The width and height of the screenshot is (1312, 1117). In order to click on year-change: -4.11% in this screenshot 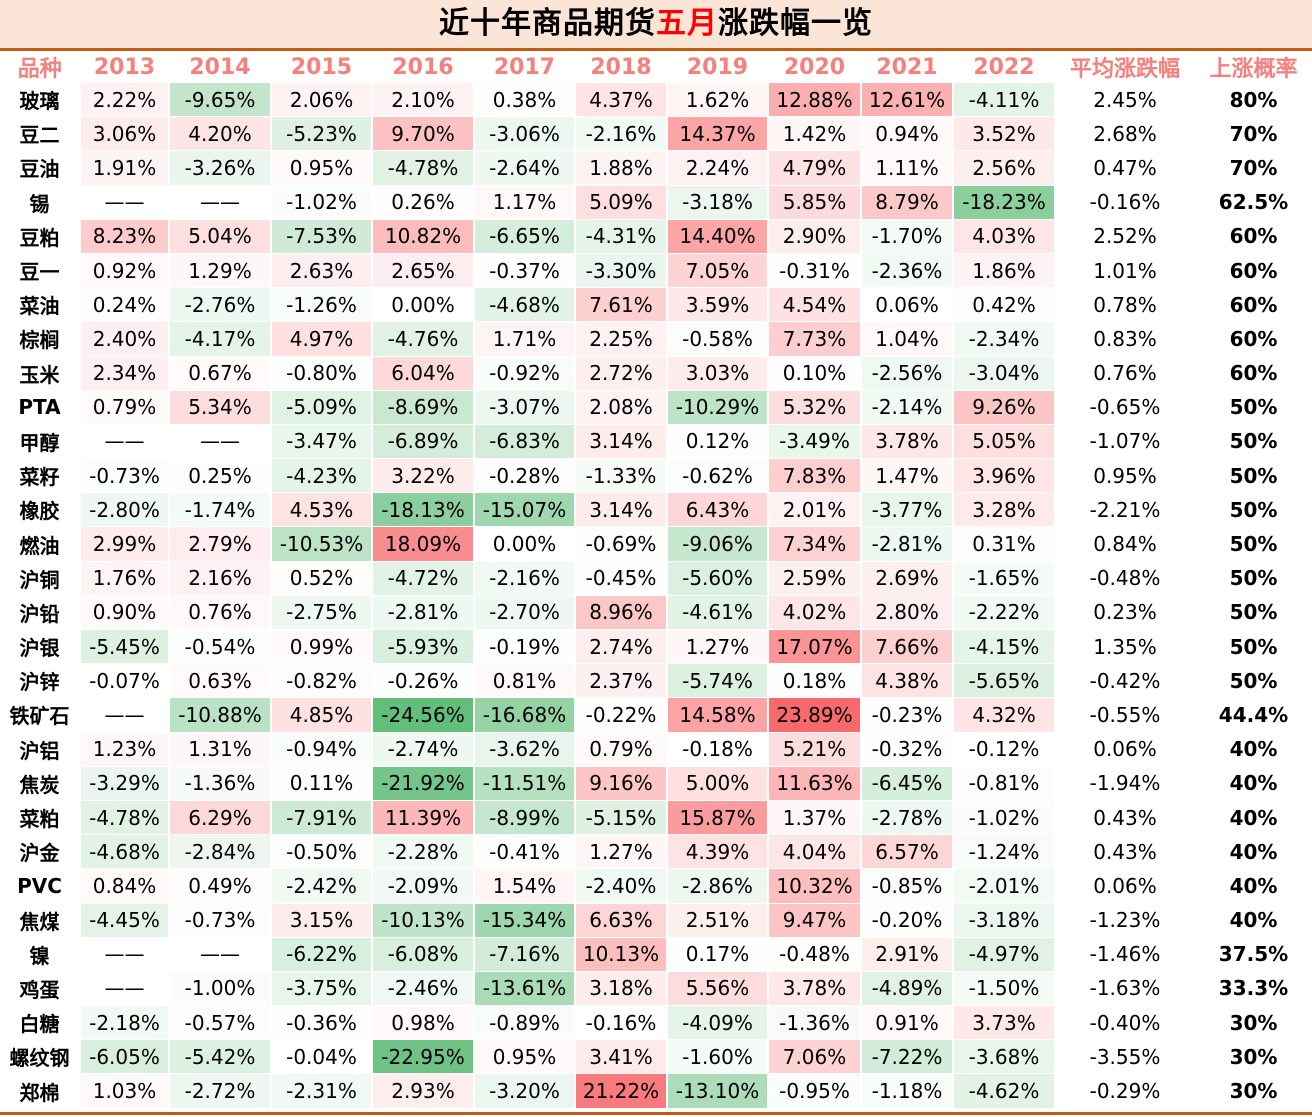, I will do `click(1004, 100)`.